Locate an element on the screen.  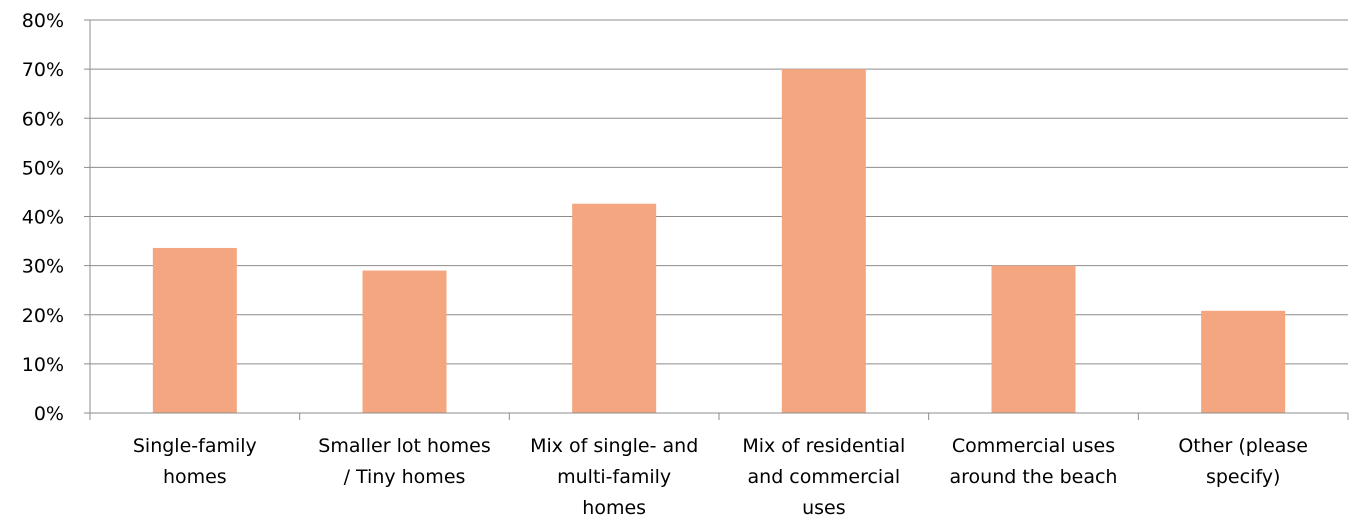
x-category-label-line: Other (please is located at coordinates (1243, 446).